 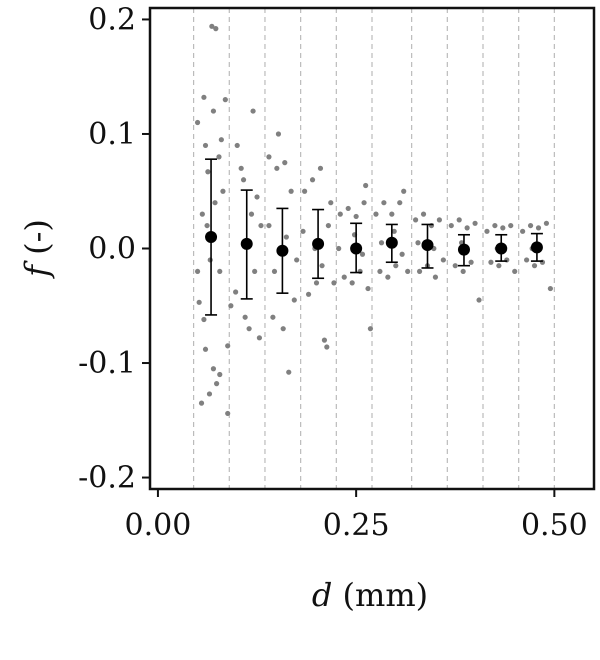 What do you see at coordinates (37, 249) in the screenshot?
I see `y-axis-label: f (-)` at bounding box center [37, 249].